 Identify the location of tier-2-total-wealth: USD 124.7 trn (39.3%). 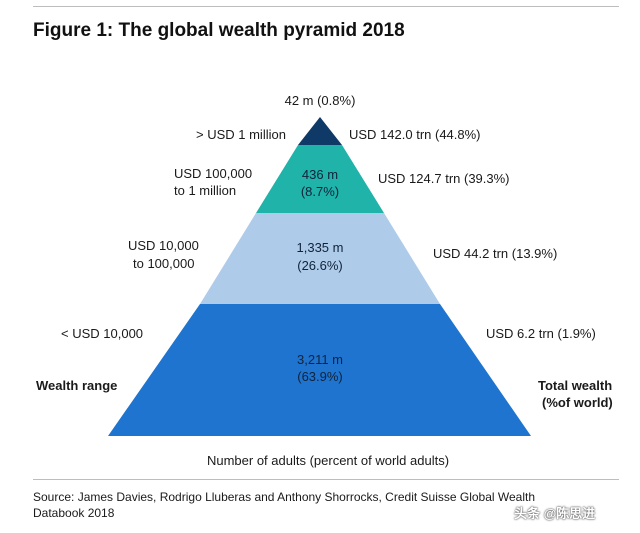
(444, 178).